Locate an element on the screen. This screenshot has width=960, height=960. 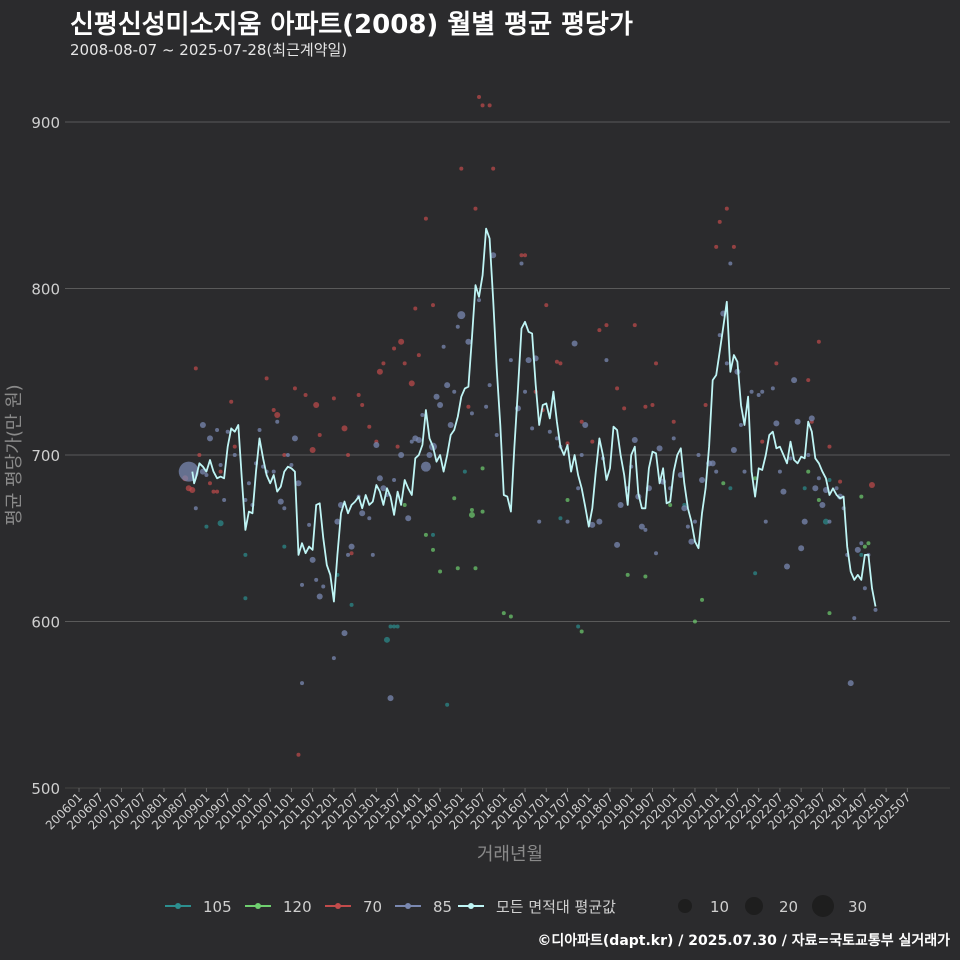
legend-item-105: 105 is located at coordinates (198, 907).